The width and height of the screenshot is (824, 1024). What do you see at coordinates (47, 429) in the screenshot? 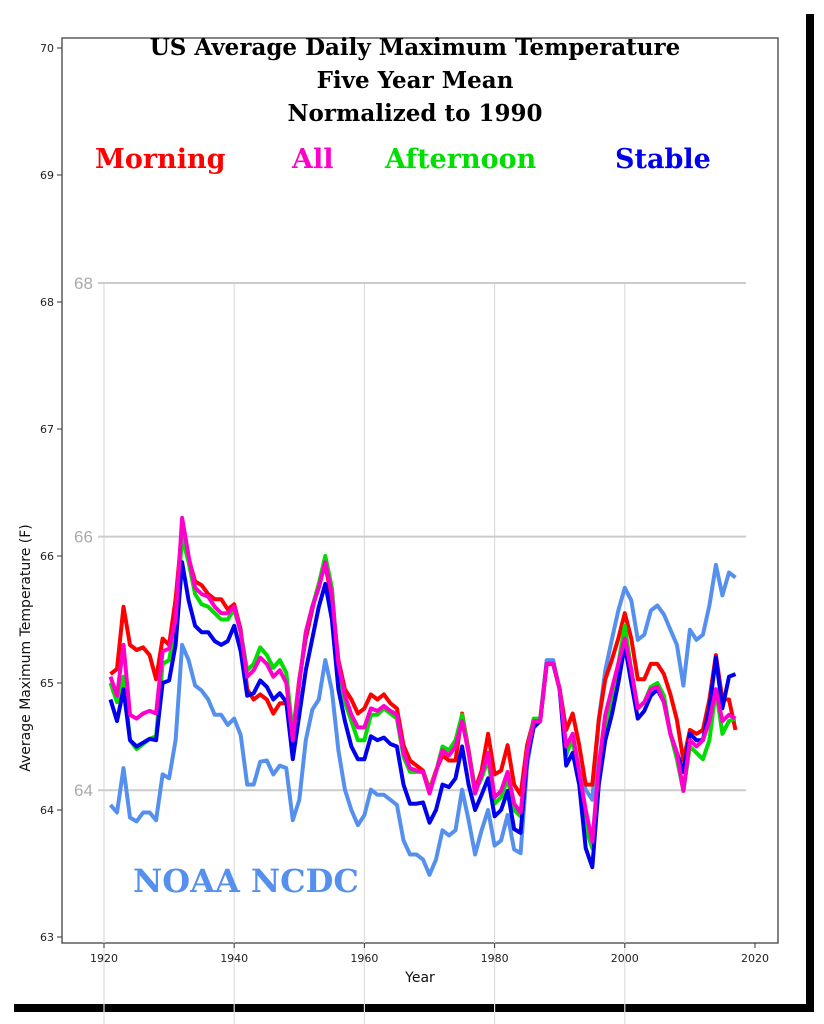
I see `y-tick-label: 67` at bounding box center [47, 429].